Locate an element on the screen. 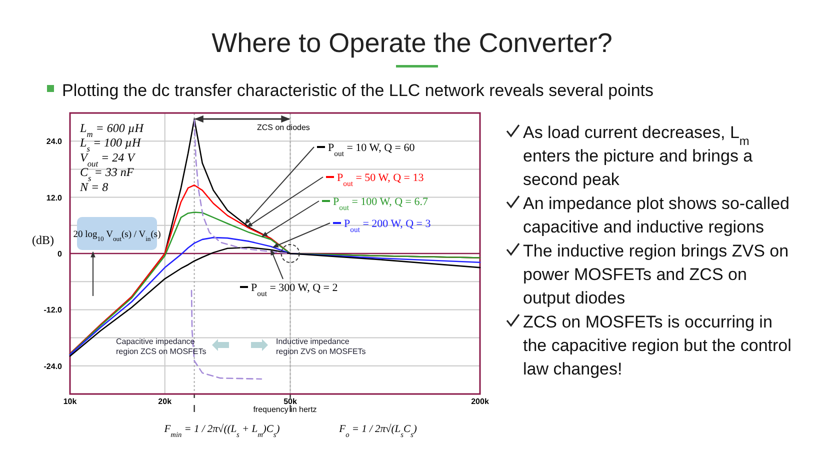 Image resolution: width=825 pixels, height=464 pixels. text: F$_{min}$ = 1 / 2π√((L$_{s}$ + L$_{m}$)C$_{s}$) is located at coordinates (222, 431).